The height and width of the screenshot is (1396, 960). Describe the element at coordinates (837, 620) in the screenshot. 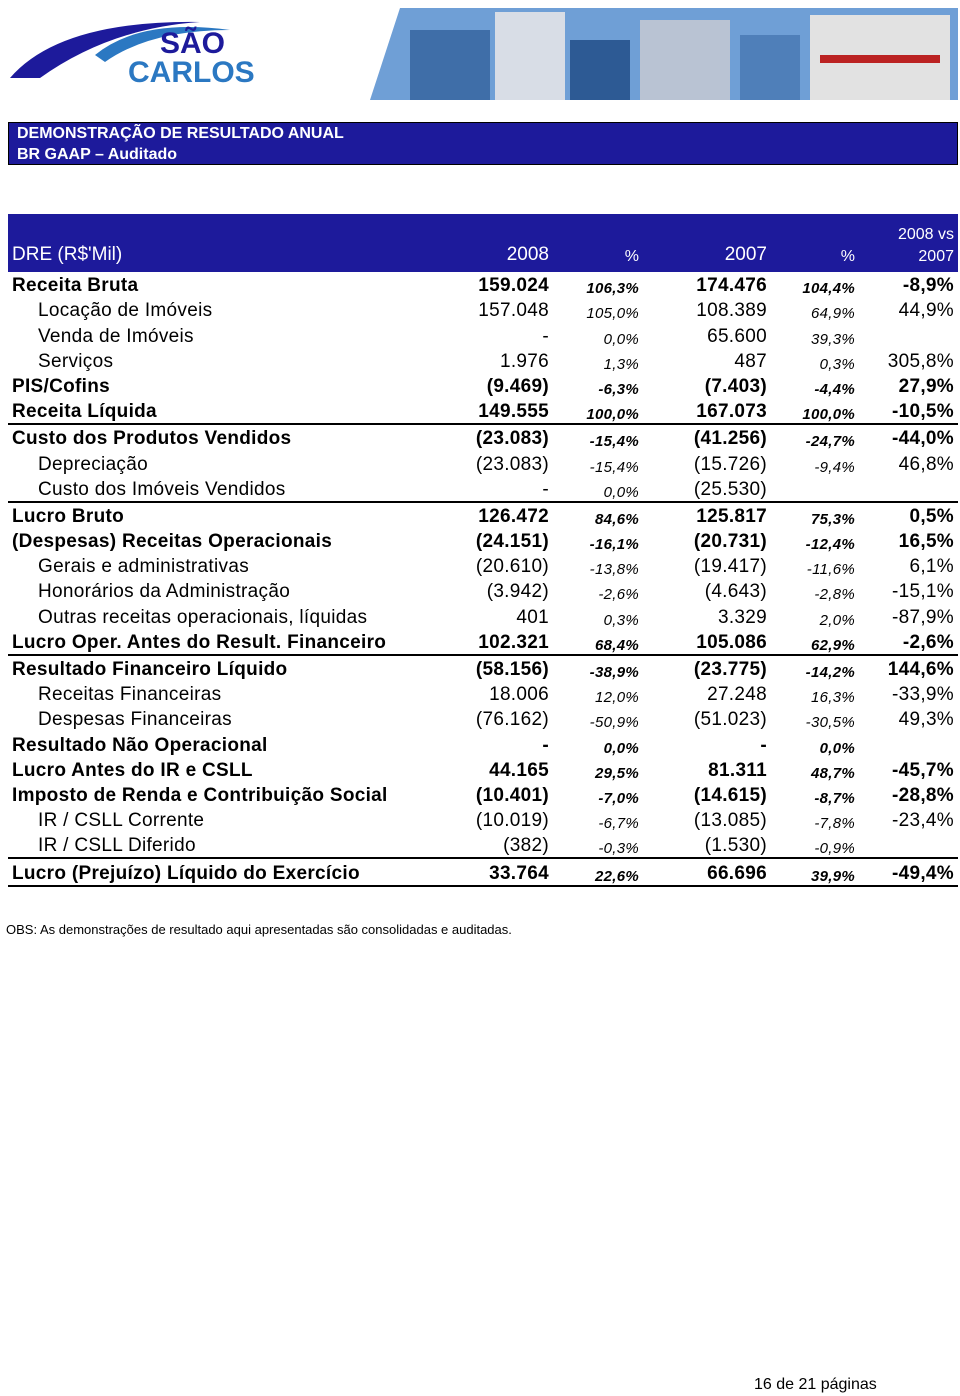

I see `cell: 2,0%` at that location.